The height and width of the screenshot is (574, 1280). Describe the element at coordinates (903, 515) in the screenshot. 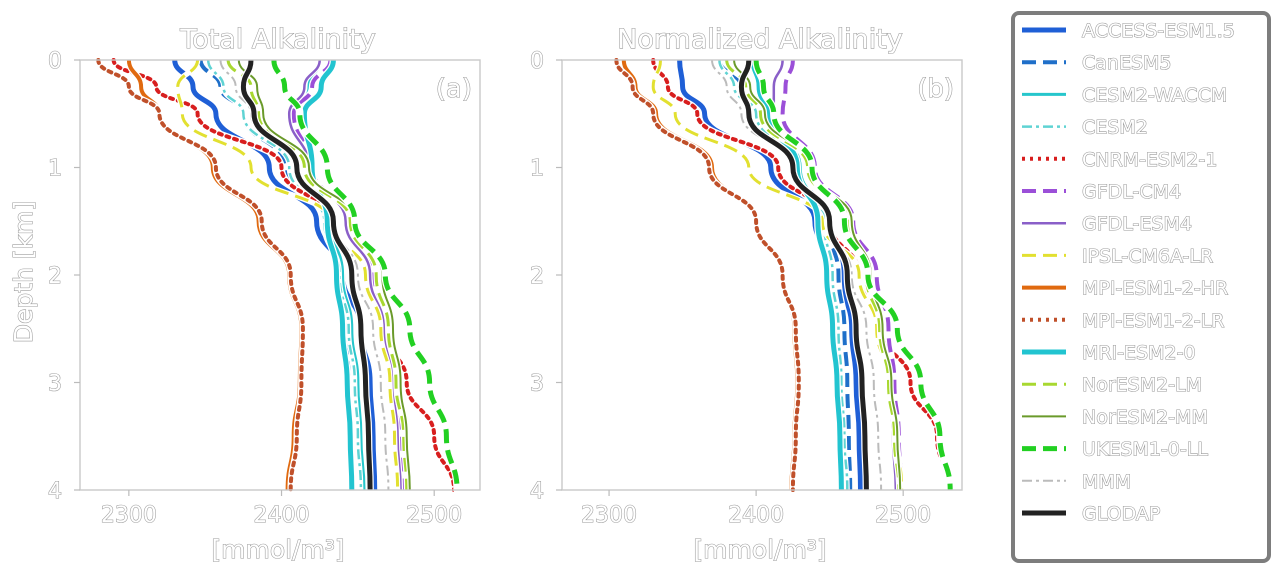

I see `panel-b-x-tick-label: 2500` at that location.